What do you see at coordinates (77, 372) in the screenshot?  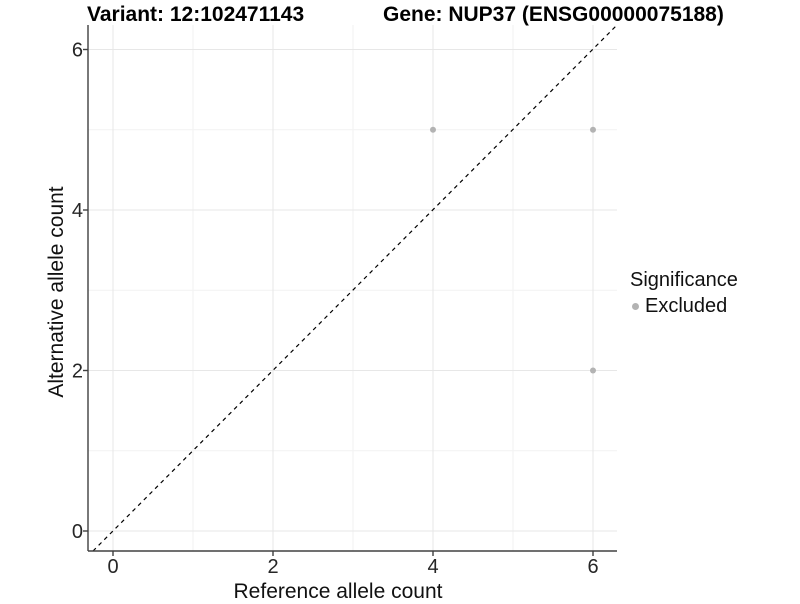 I see `y-tick-label: 2` at bounding box center [77, 372].